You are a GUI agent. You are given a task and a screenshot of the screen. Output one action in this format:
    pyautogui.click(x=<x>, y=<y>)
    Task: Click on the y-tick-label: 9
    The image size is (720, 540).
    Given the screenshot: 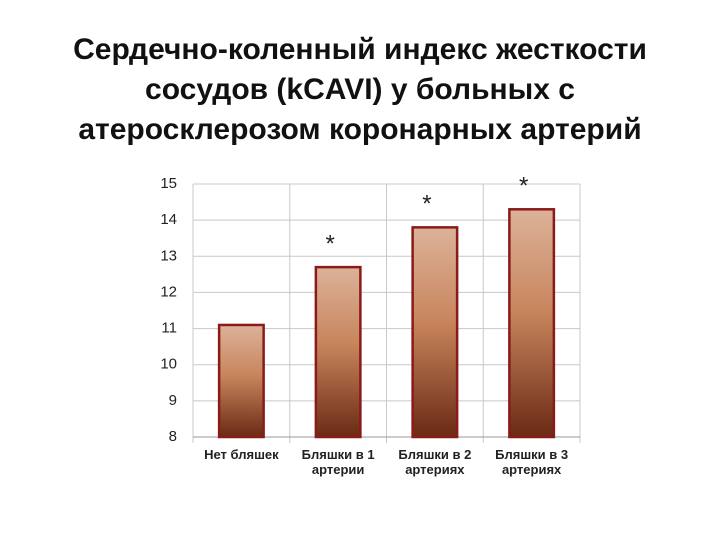 What is the action you would take?
    pyautogui.click(x=173, y=400)
    